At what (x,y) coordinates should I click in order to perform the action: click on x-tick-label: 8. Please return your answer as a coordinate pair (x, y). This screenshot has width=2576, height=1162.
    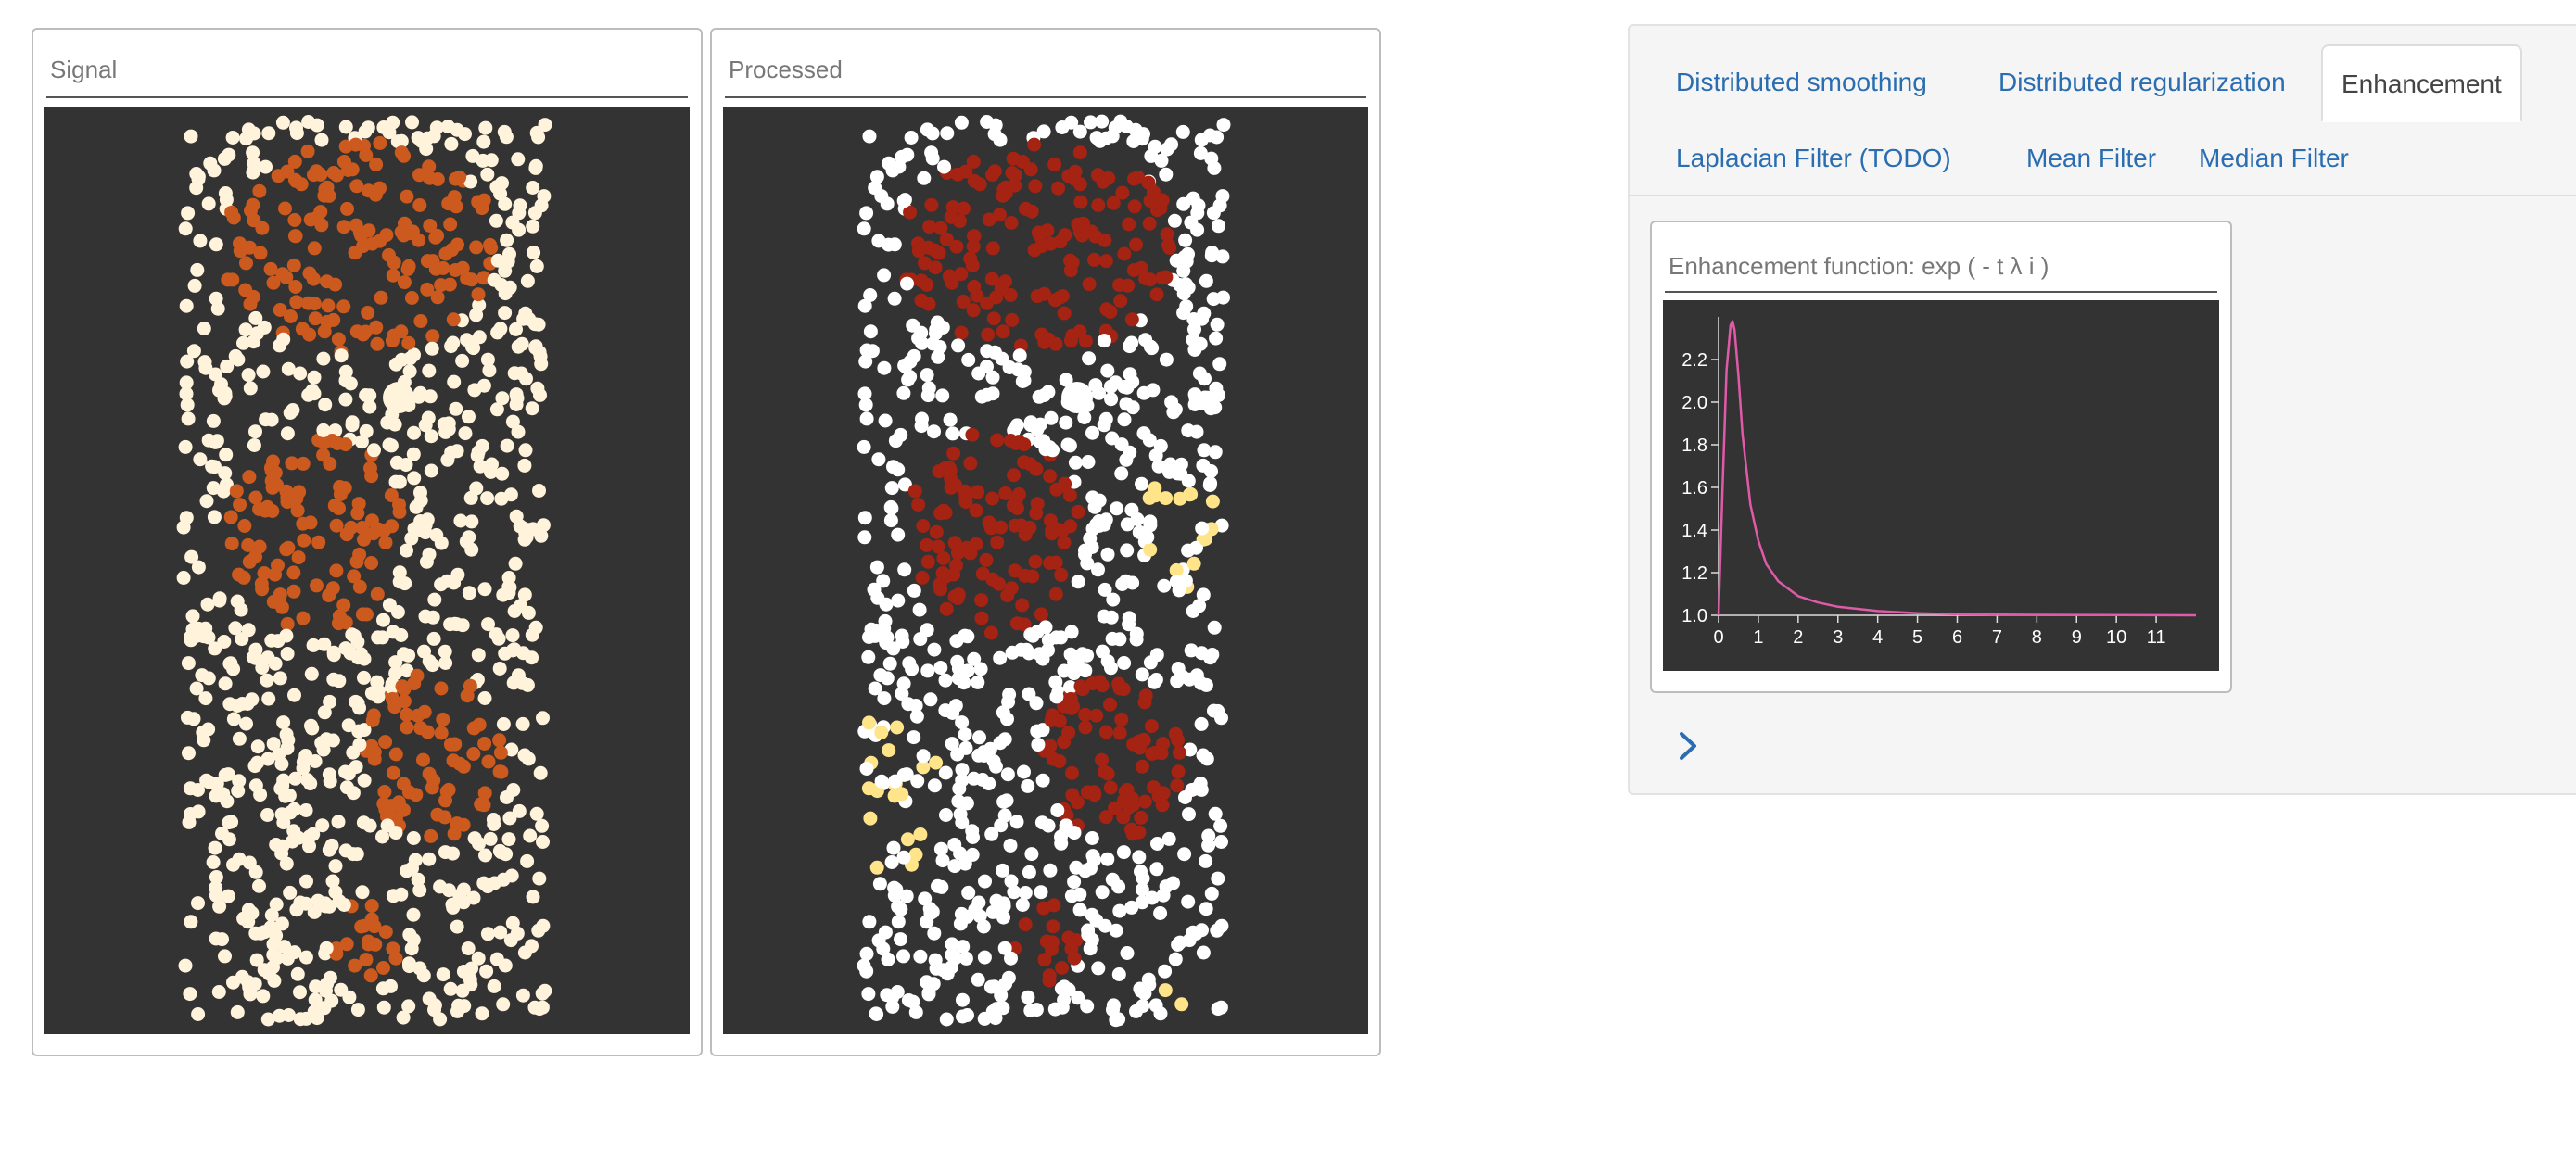
    Looking at the image, I should click on (2037, 637).